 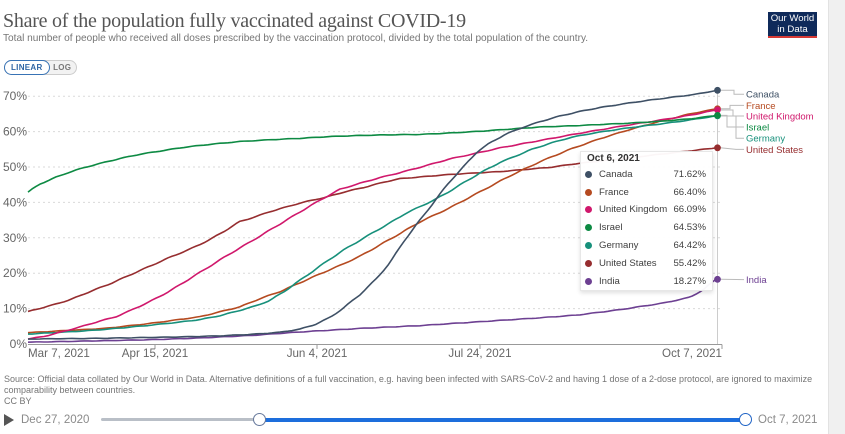 What do you see at coordinates (780, 117) in the screenshot?
I see `svg-text: United Kingdom` at bounding box center [780, 117].